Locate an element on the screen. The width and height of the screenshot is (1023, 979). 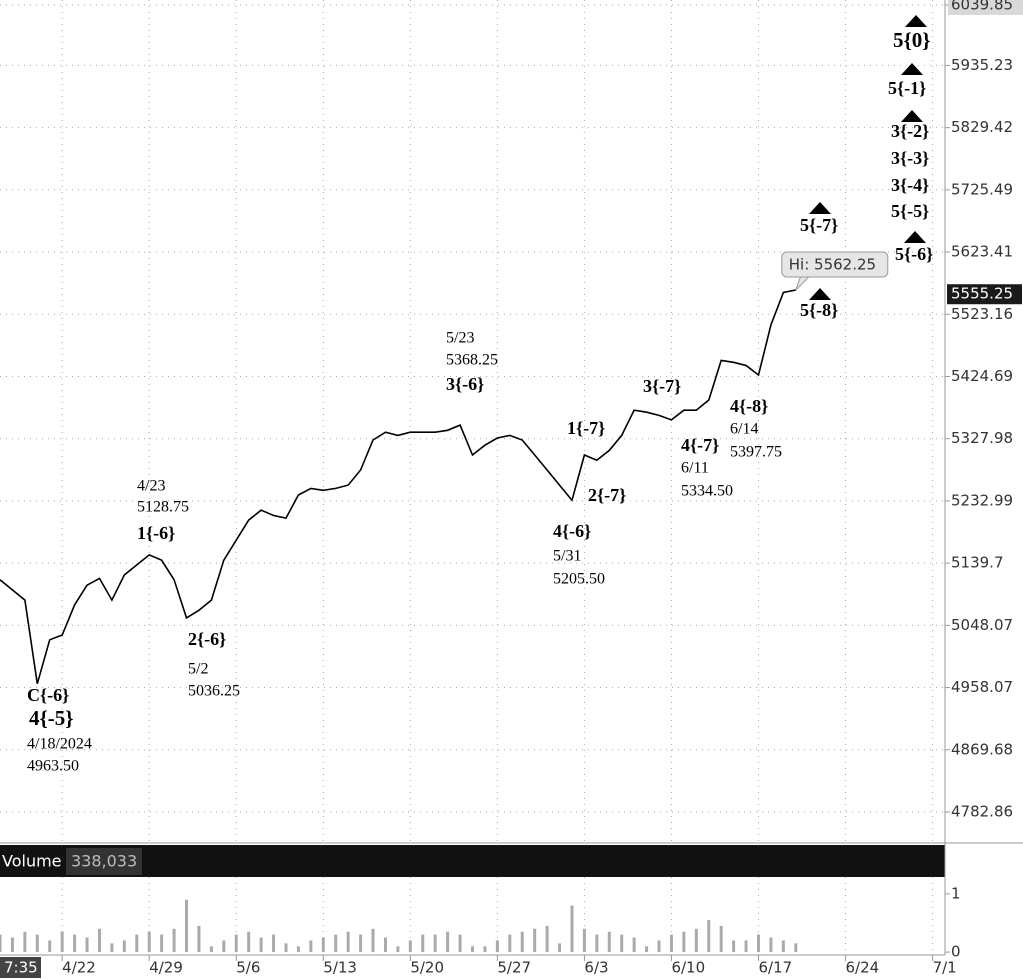
wave-label: 4{-5} is located at coordinates (51, 718).